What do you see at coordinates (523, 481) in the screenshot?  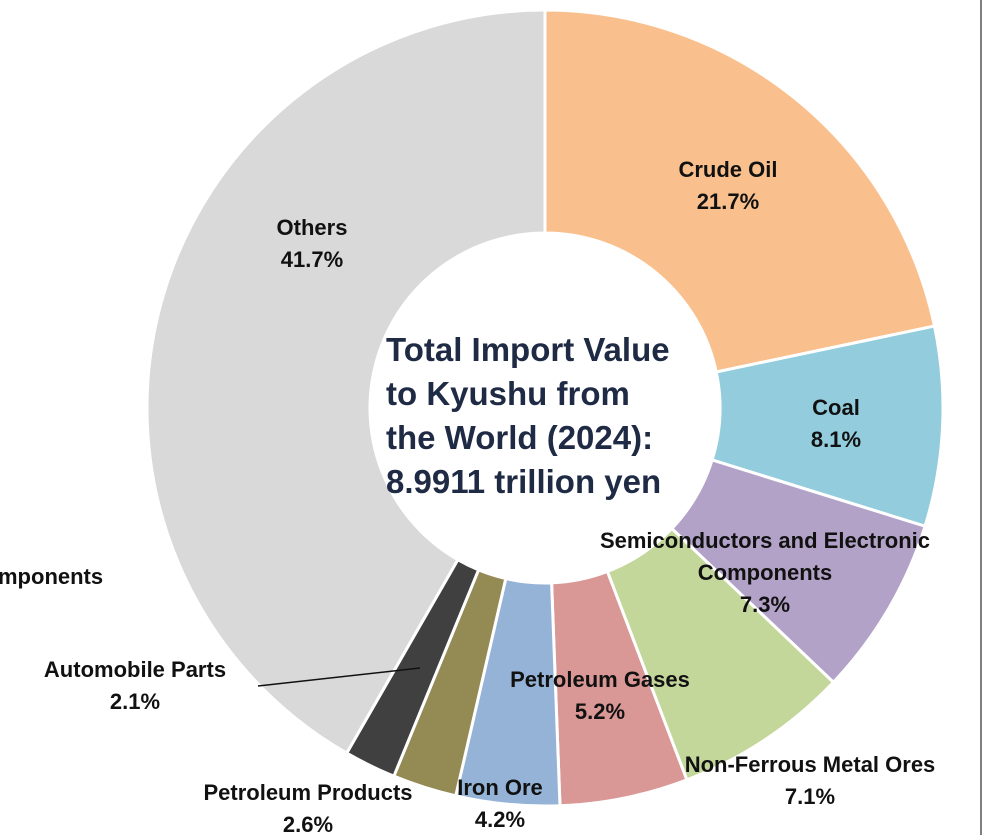 I see `center-line: 8.9911 trillion yen` at bounding box center [523, 481].